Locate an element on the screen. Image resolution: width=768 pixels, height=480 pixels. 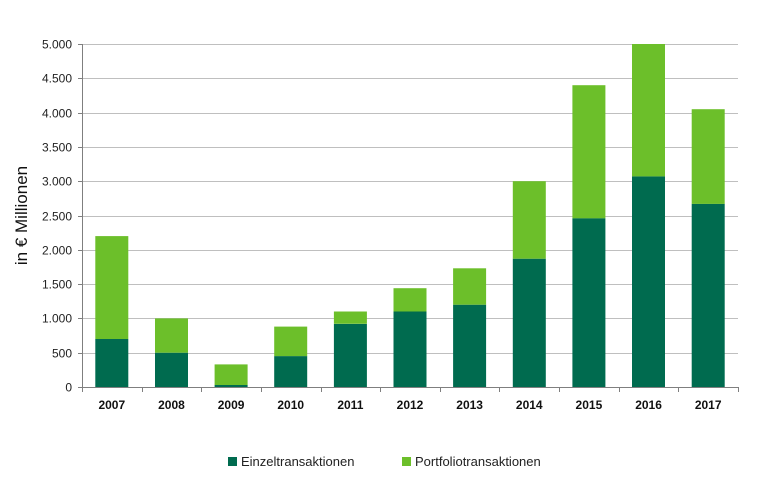
y-tick-label: 500 is located at coordinates (62, 354).